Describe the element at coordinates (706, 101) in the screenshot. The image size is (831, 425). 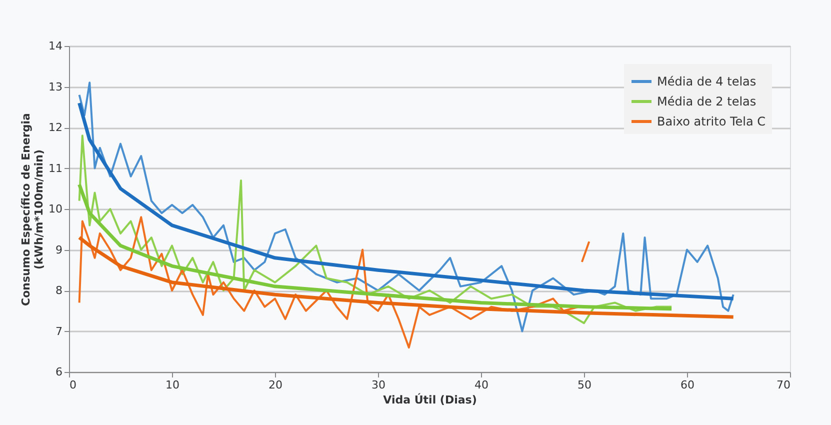
I see `legend-label: Média de 2 telas` at that location.